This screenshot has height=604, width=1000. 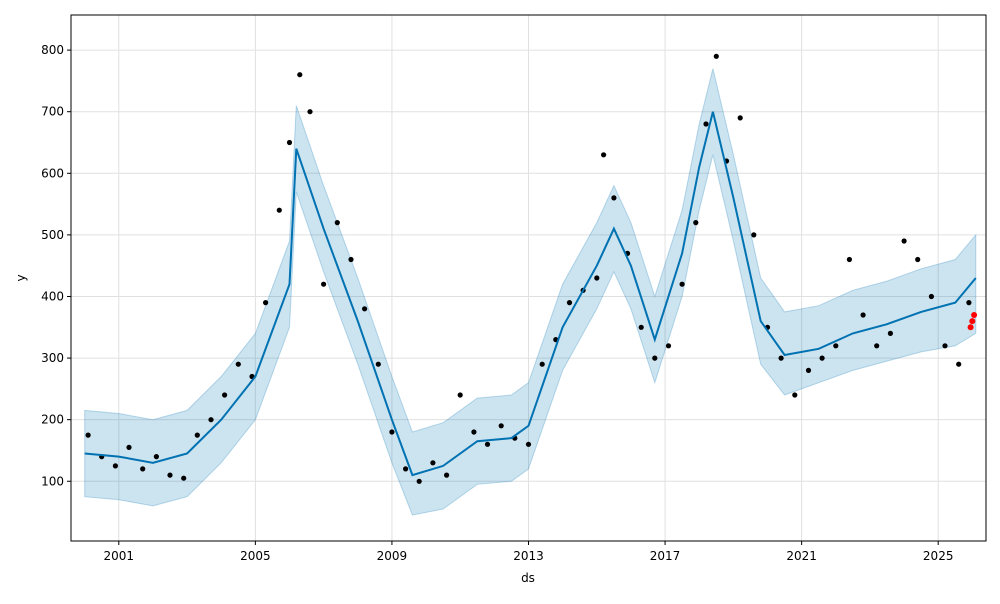 I want to click on y-tick-label: 600, so click(x=52, y=173).